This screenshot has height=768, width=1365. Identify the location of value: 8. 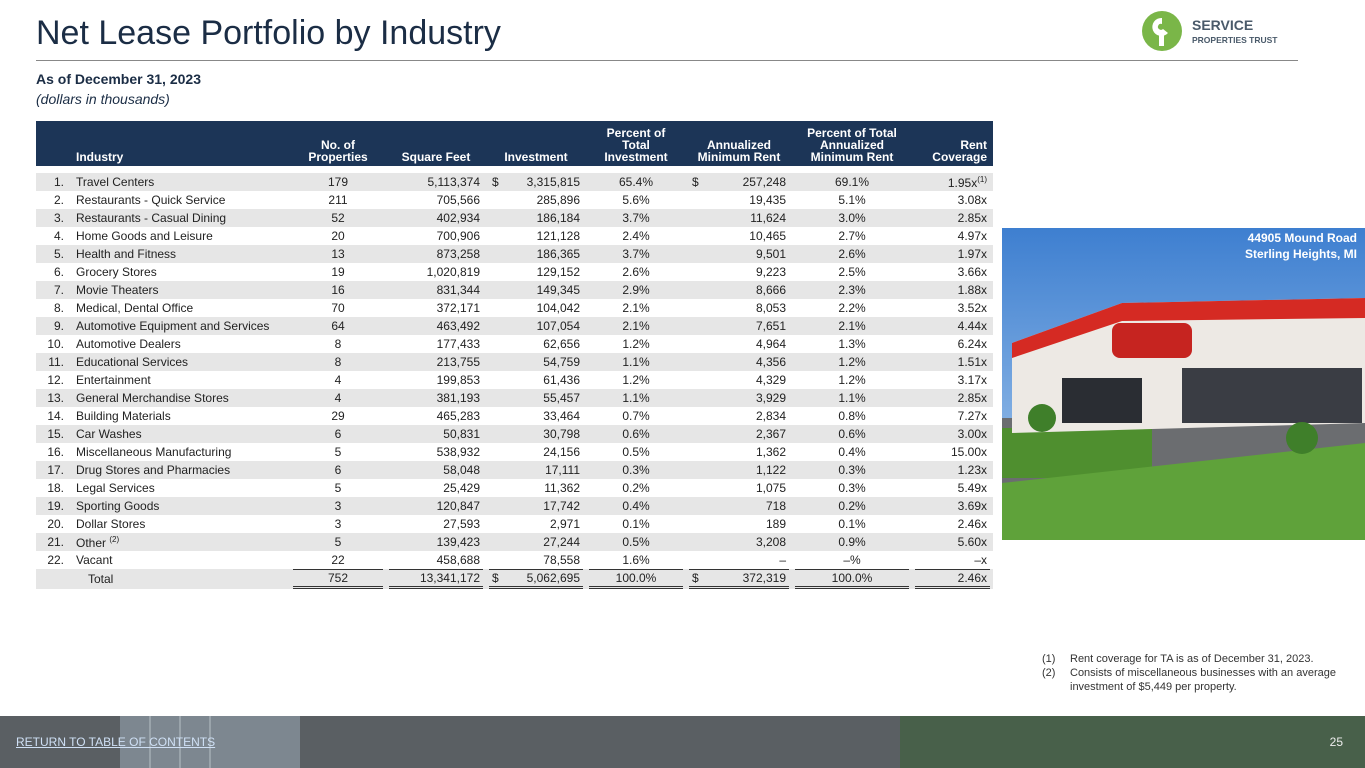
(338, 362).